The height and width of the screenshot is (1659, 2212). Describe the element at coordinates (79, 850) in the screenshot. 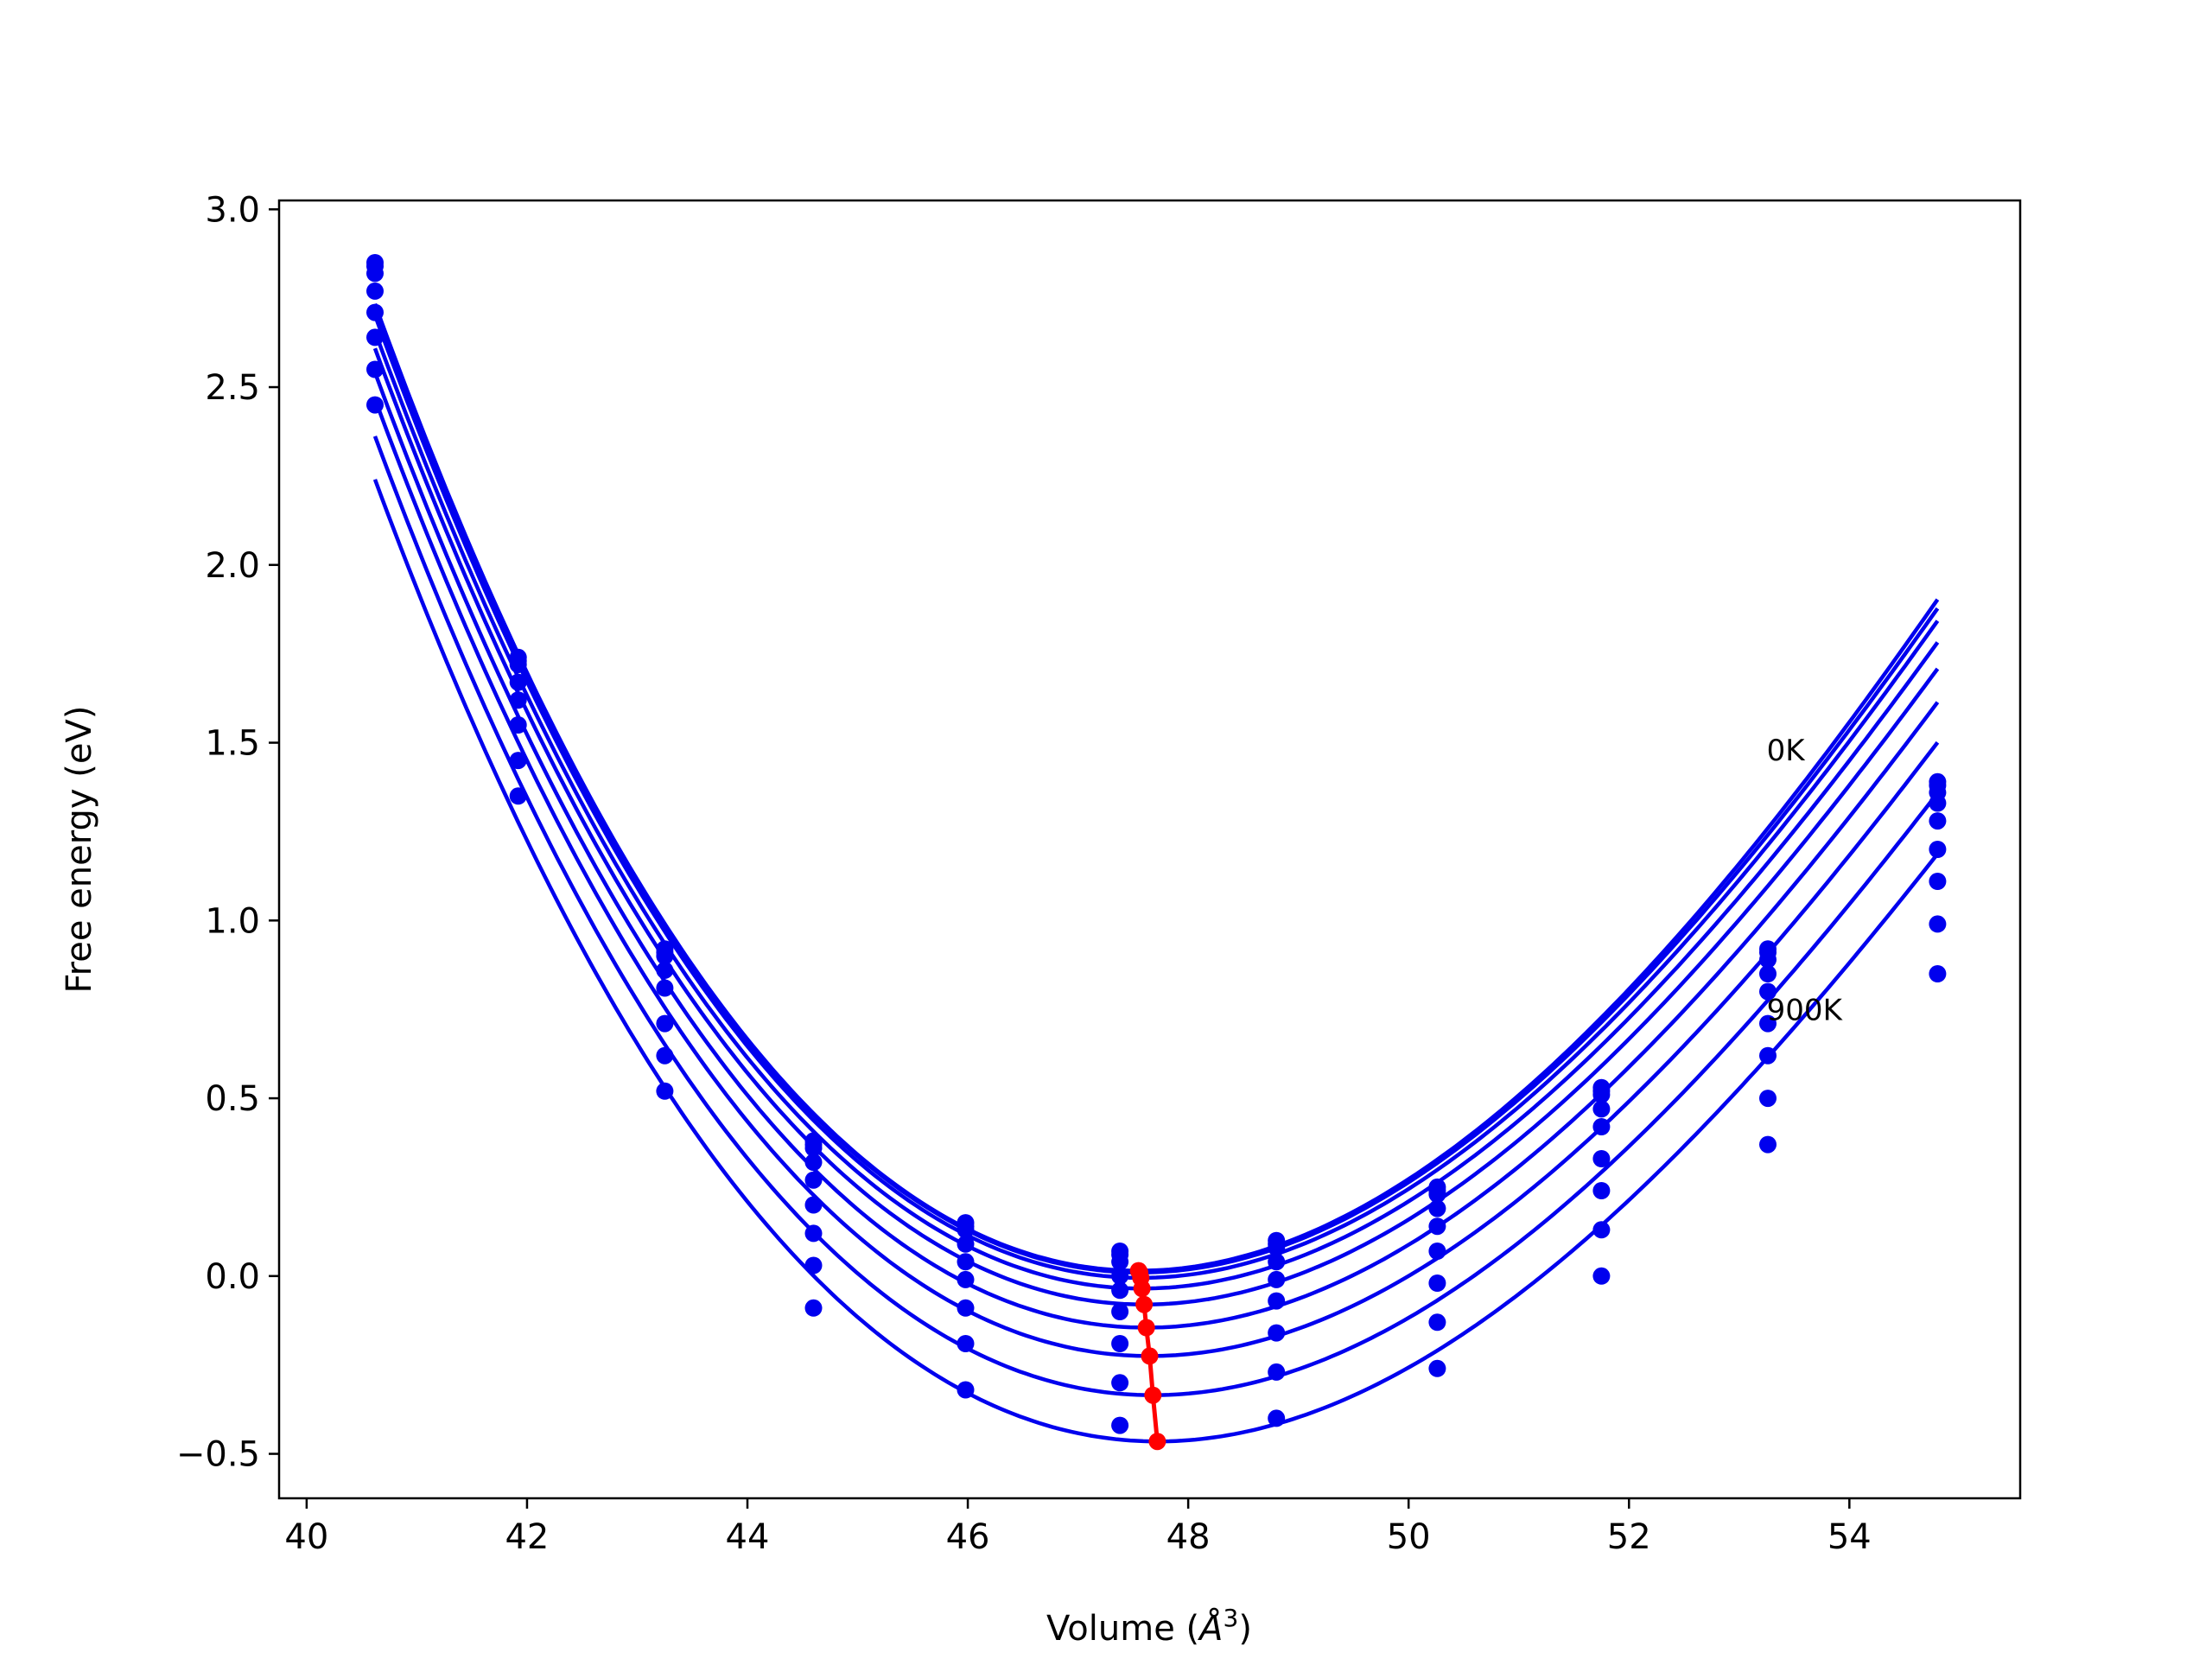

I see `y-axis-label: Free energy (eV)` at that location.